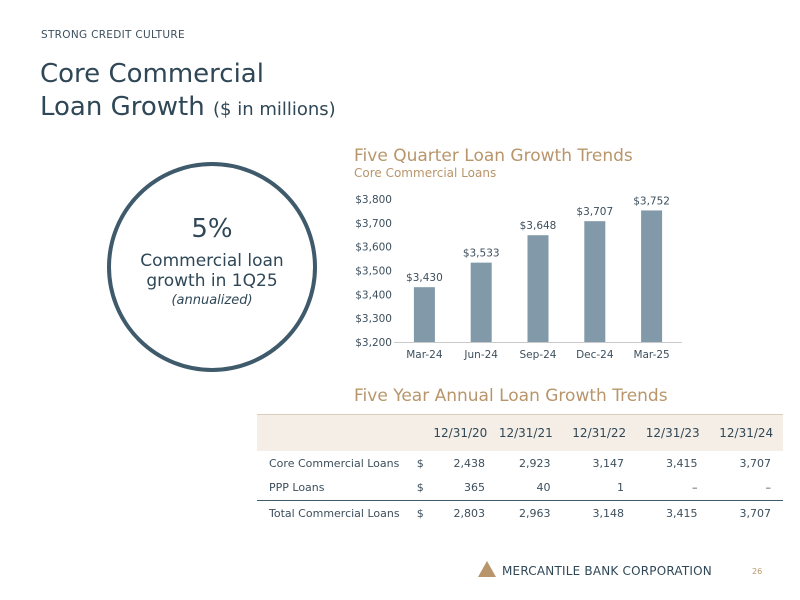 Image resolution: width=800 pixels, height=600 pixels. I want to click on x-tick-label: Jun-24, so click(480, 355).